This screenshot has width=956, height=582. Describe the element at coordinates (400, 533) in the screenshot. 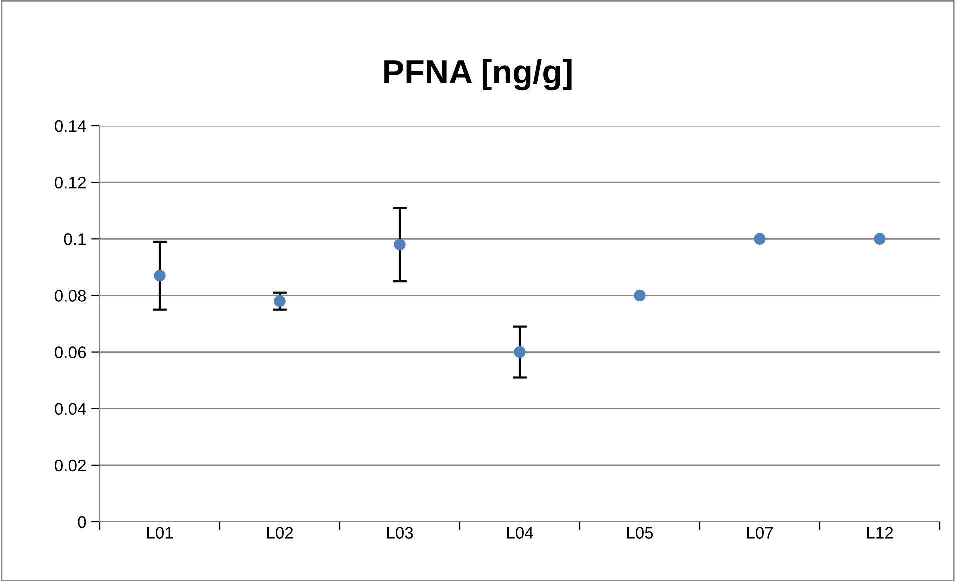

I see `x-tick-label: L03` at that location.